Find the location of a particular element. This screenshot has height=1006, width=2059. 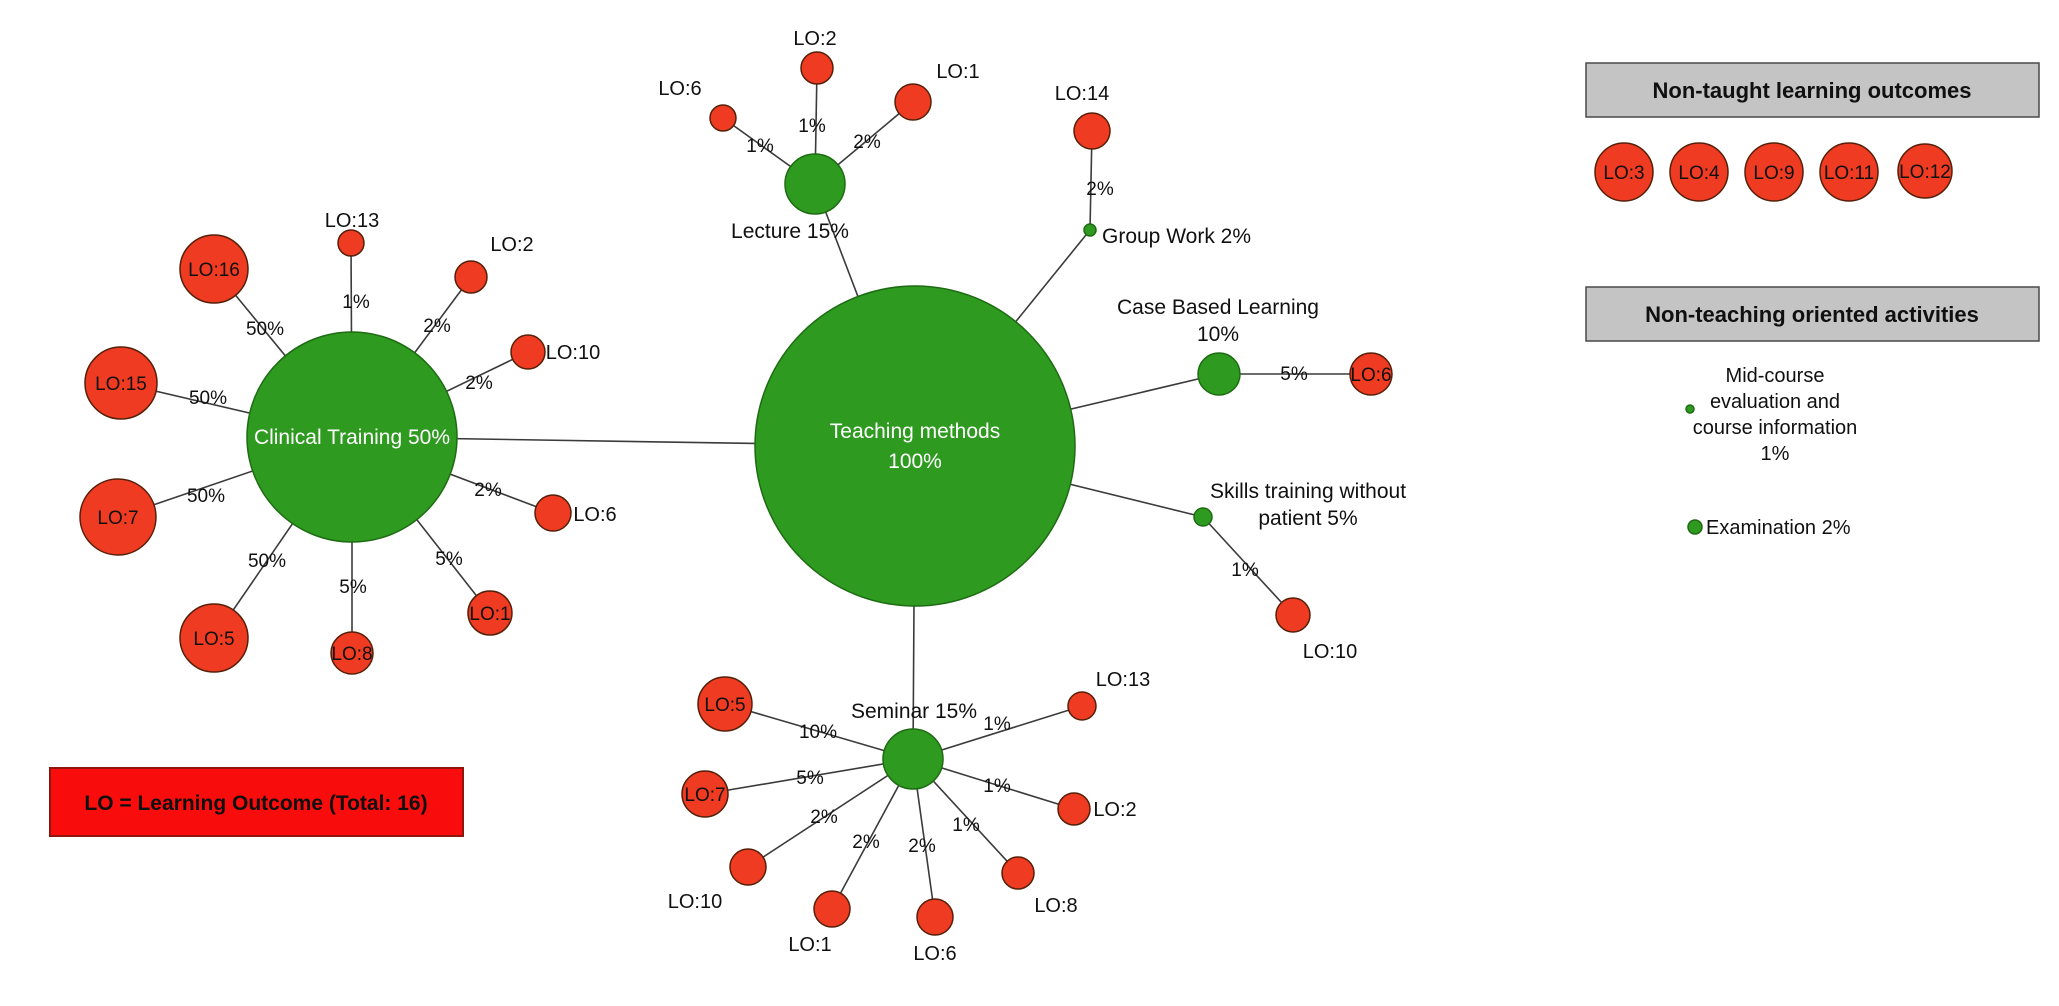

node-clinical-lo6 is located at coordinates (553, 513).